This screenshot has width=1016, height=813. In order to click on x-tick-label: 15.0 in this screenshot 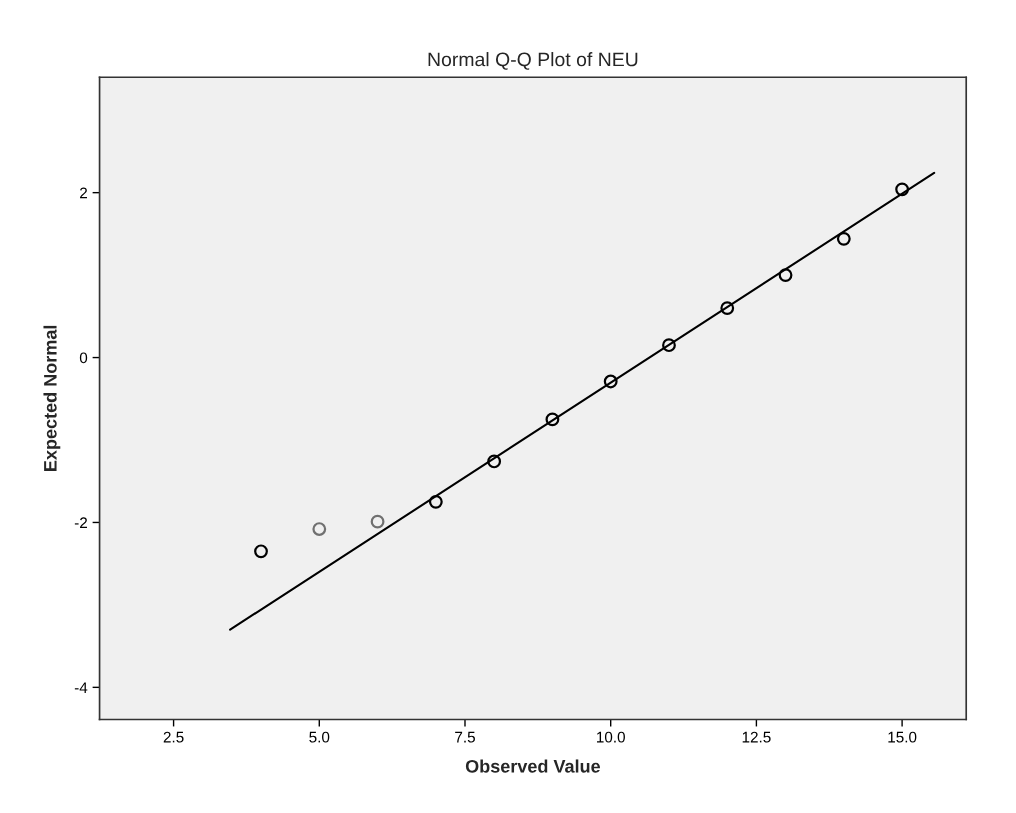, I will do `click(902, 737)`.